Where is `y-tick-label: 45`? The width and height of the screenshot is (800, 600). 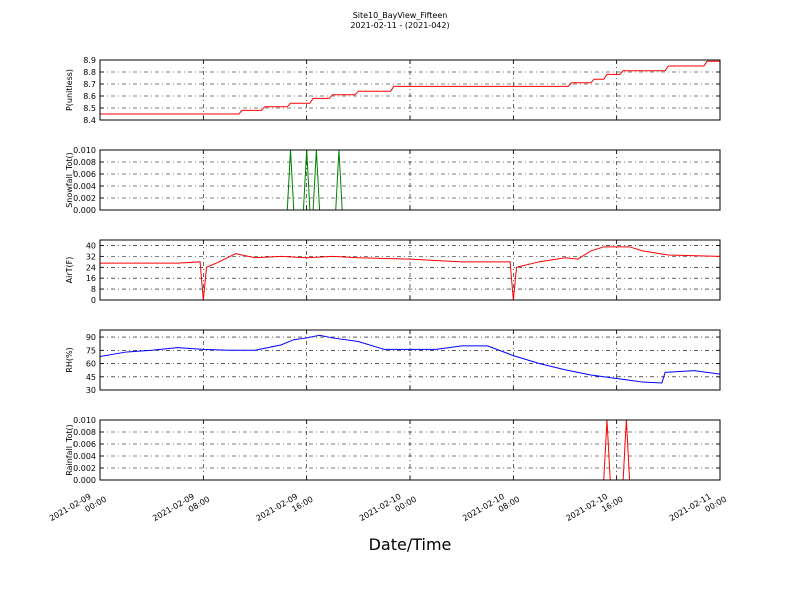
y-tick-label: 45 is located at coordinates (91, 377).